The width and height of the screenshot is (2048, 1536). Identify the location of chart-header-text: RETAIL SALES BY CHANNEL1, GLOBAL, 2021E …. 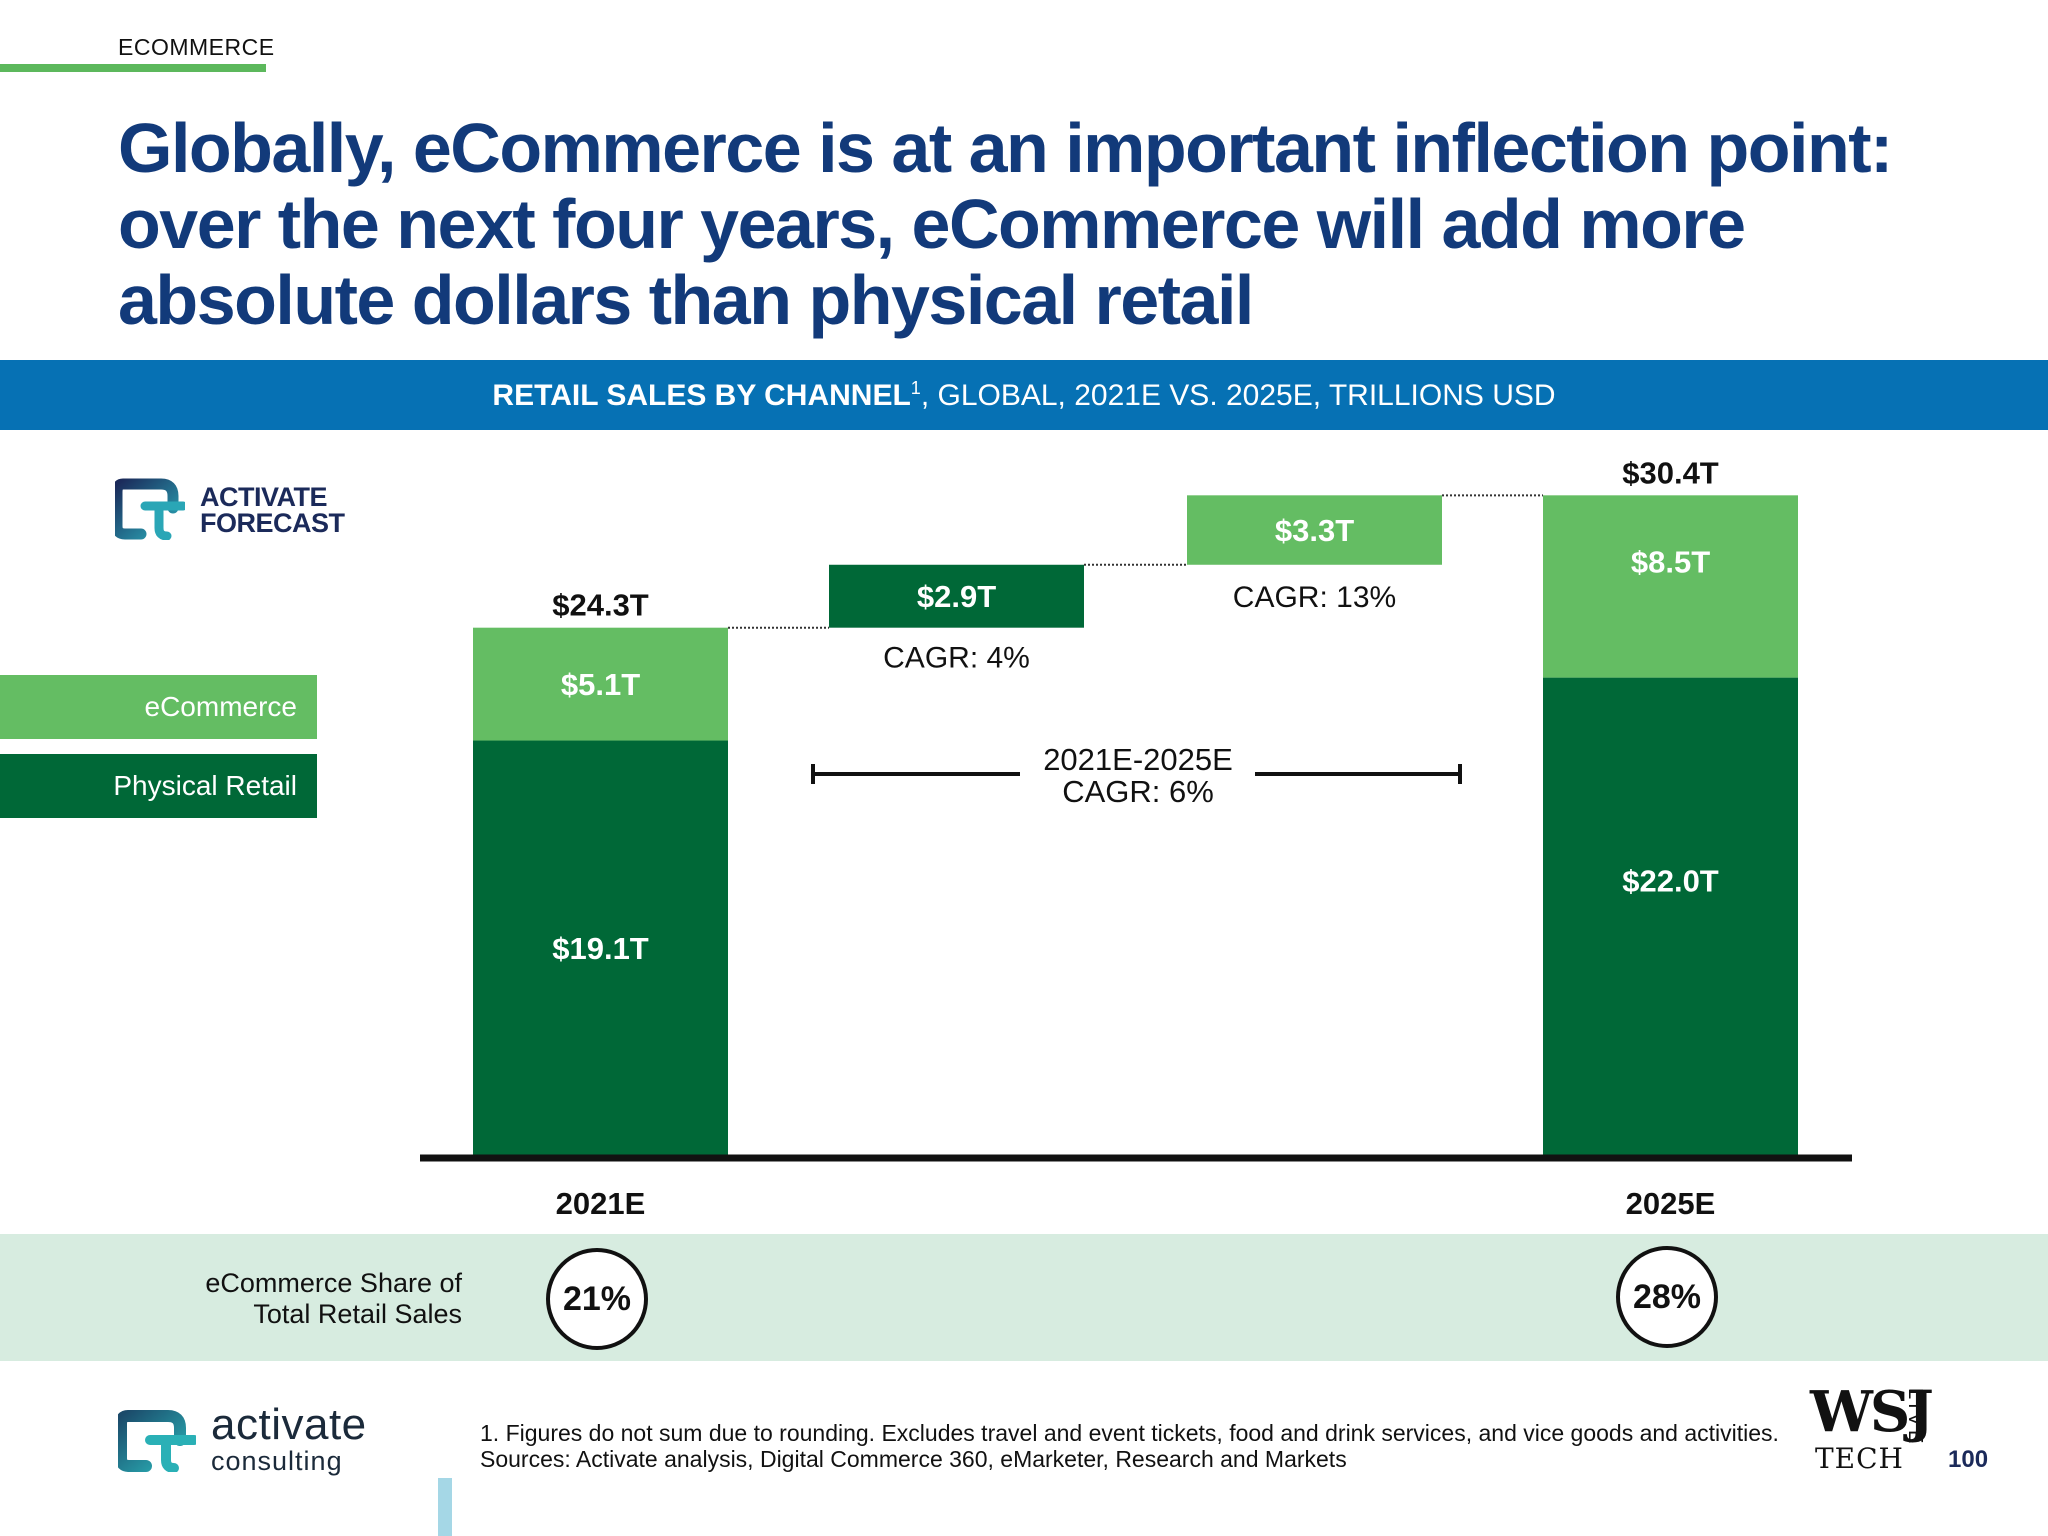
(1023, 395).